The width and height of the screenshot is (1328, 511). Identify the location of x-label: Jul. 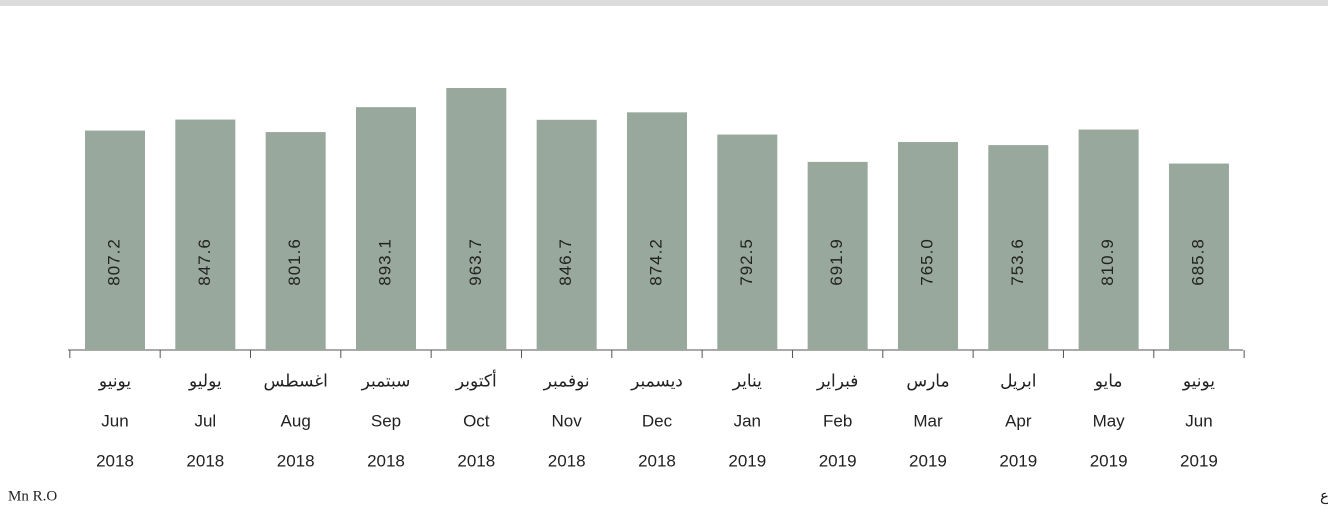
(205, 420).